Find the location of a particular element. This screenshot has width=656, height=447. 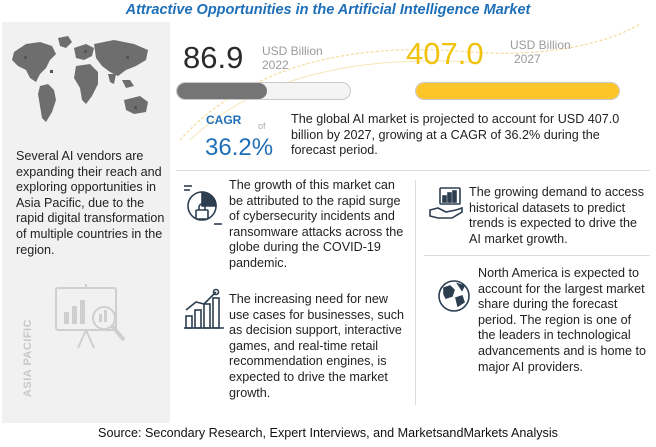

growth-chart-icon is located at coordinates (204, 308).